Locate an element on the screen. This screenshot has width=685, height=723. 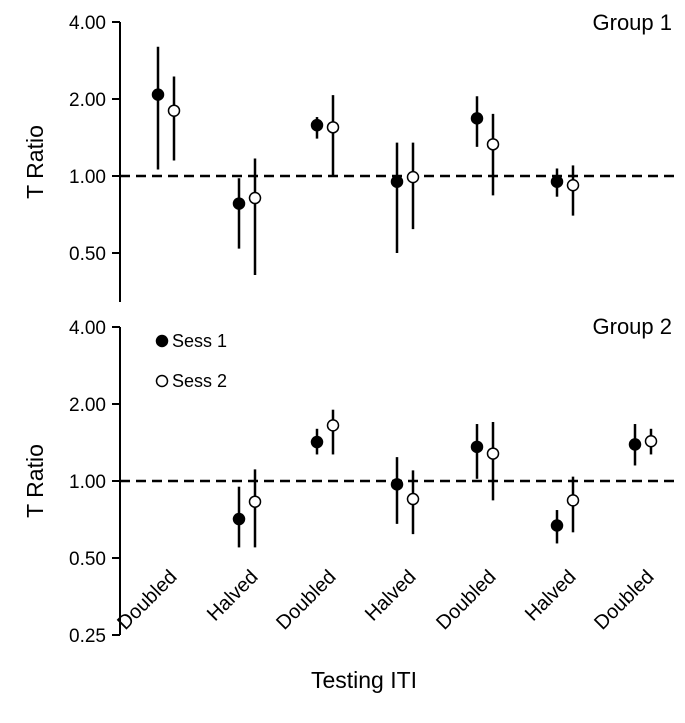
panel-2-tick-label: 1.00 is located at coordinates (87, 482).